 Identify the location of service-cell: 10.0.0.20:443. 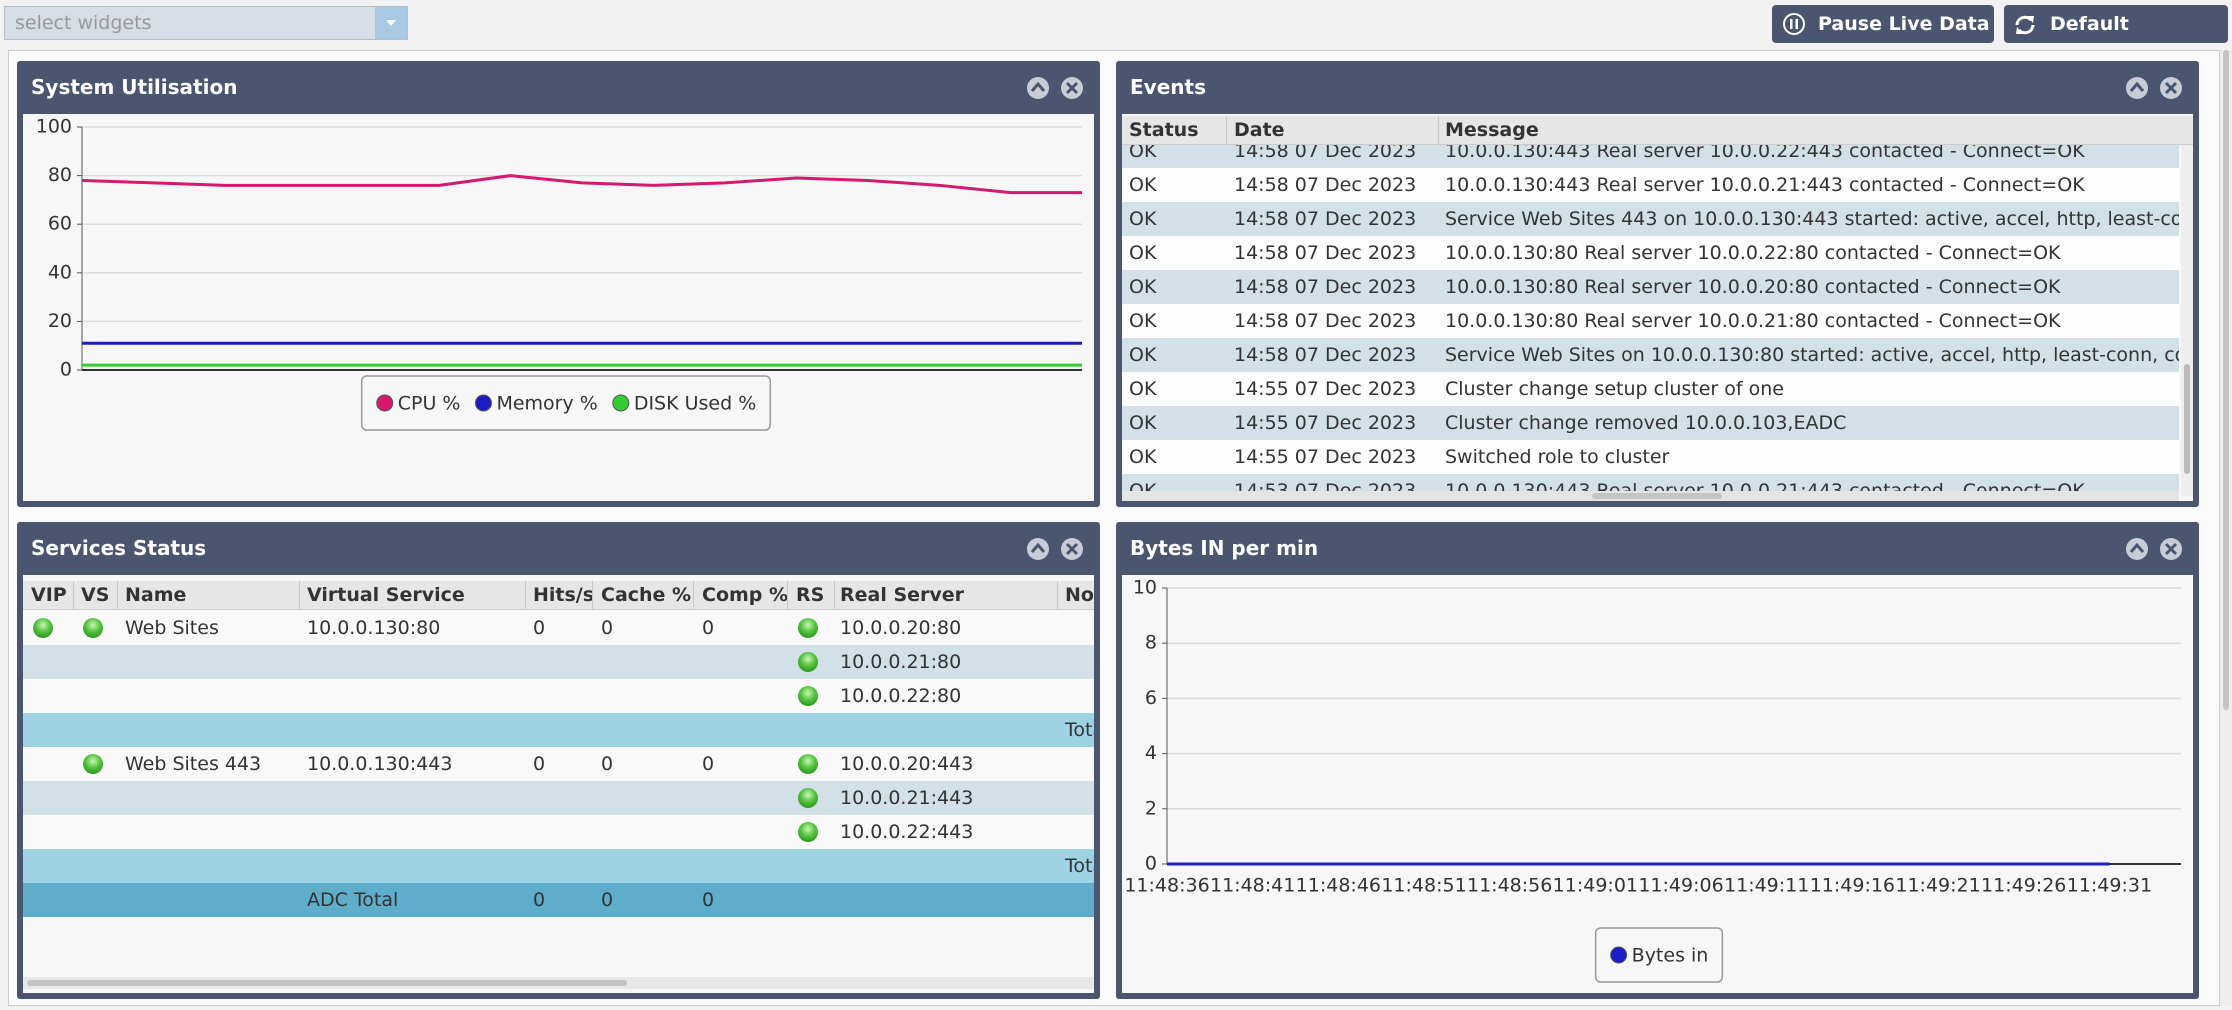
(906, 764).